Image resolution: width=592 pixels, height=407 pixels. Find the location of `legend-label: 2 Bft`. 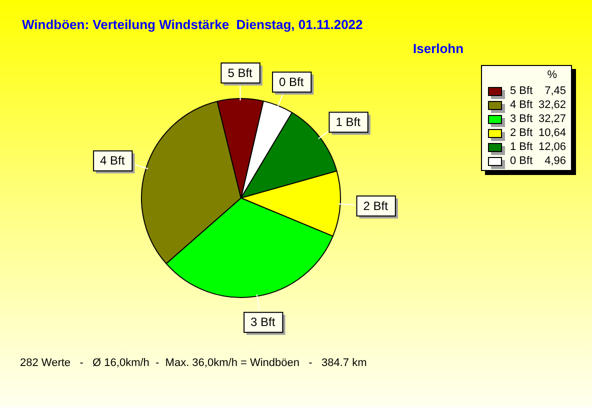

legend-label: 2 Bft is located at coordinates (521, 133).